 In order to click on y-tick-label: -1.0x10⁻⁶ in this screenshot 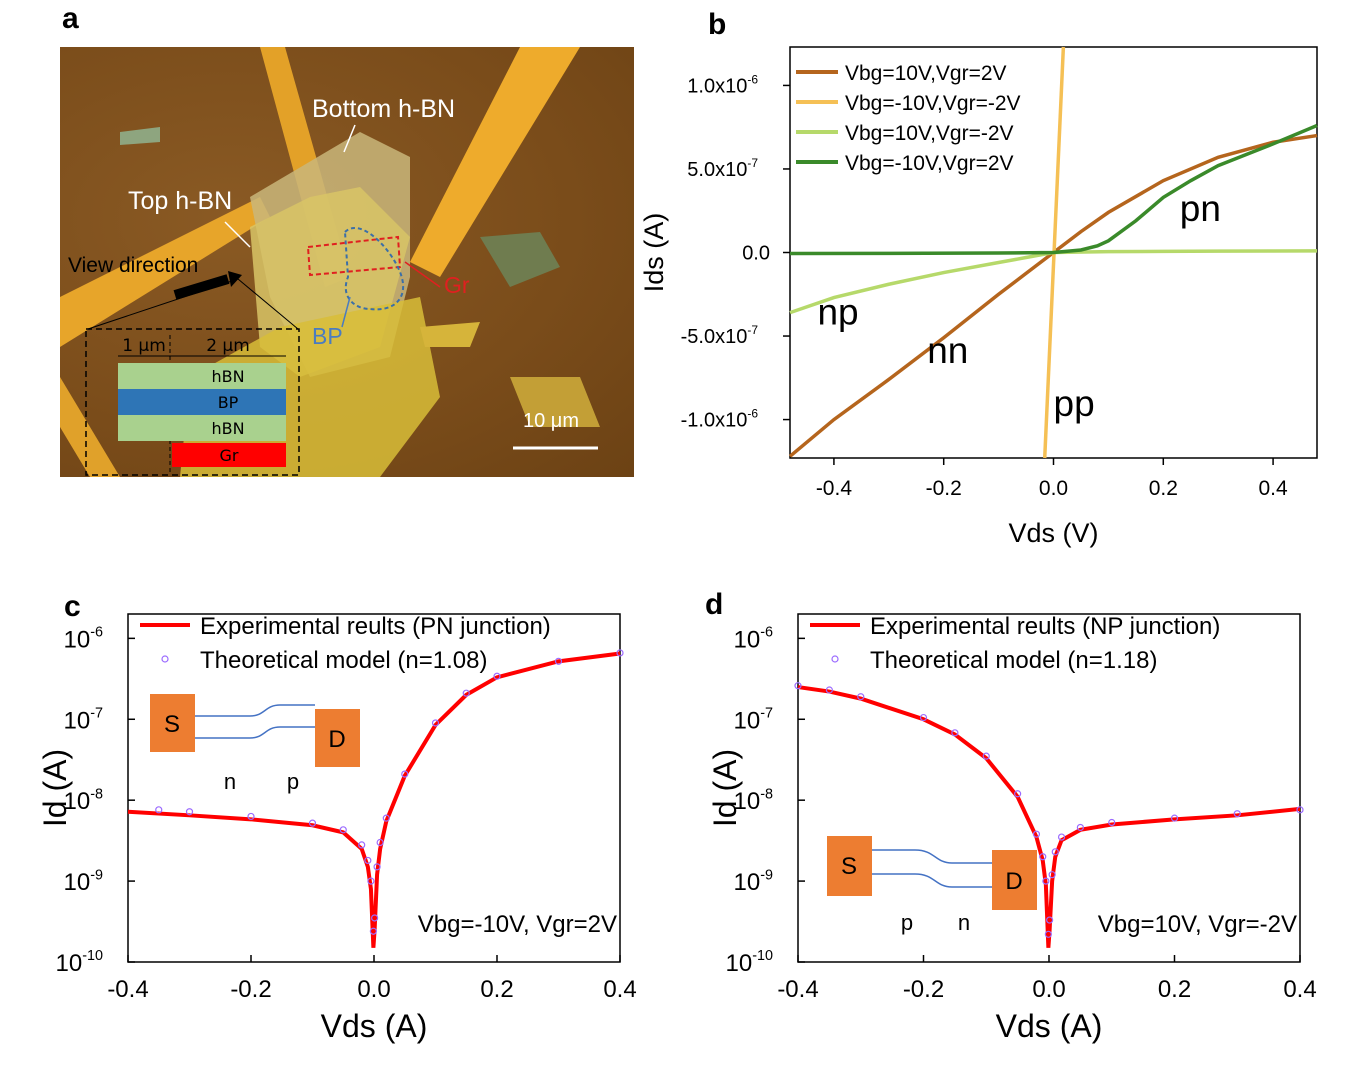, I will do `click(720, 419)`.